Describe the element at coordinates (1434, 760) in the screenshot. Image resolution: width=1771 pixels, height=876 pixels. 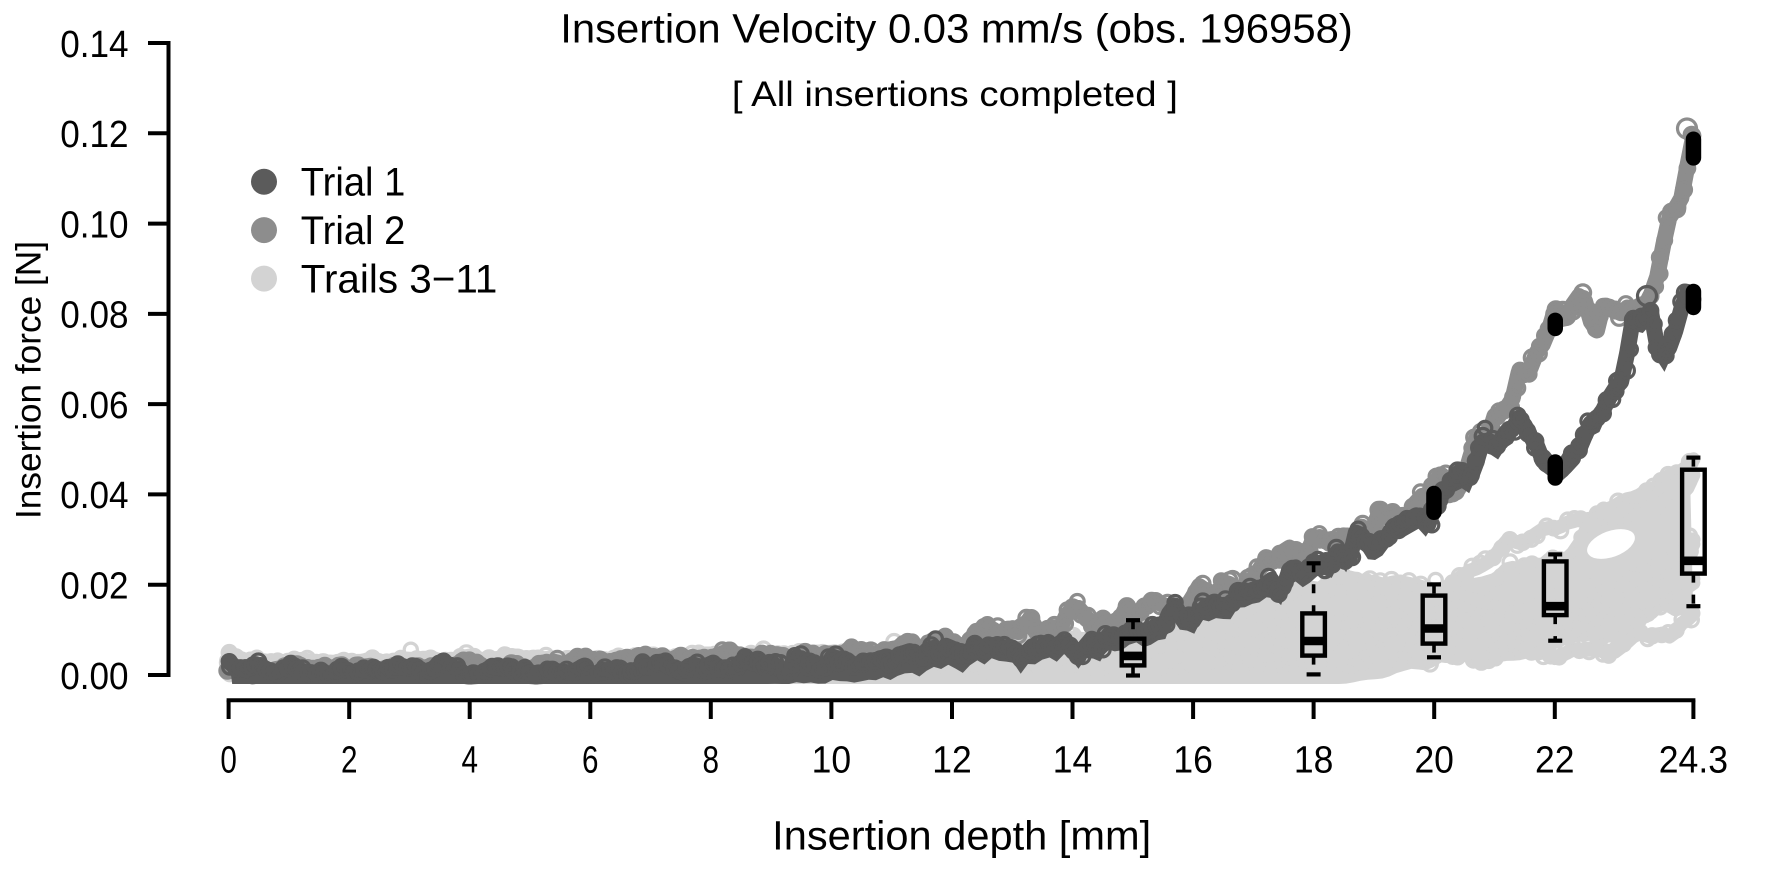
I see `svg-text: 20` at that location.